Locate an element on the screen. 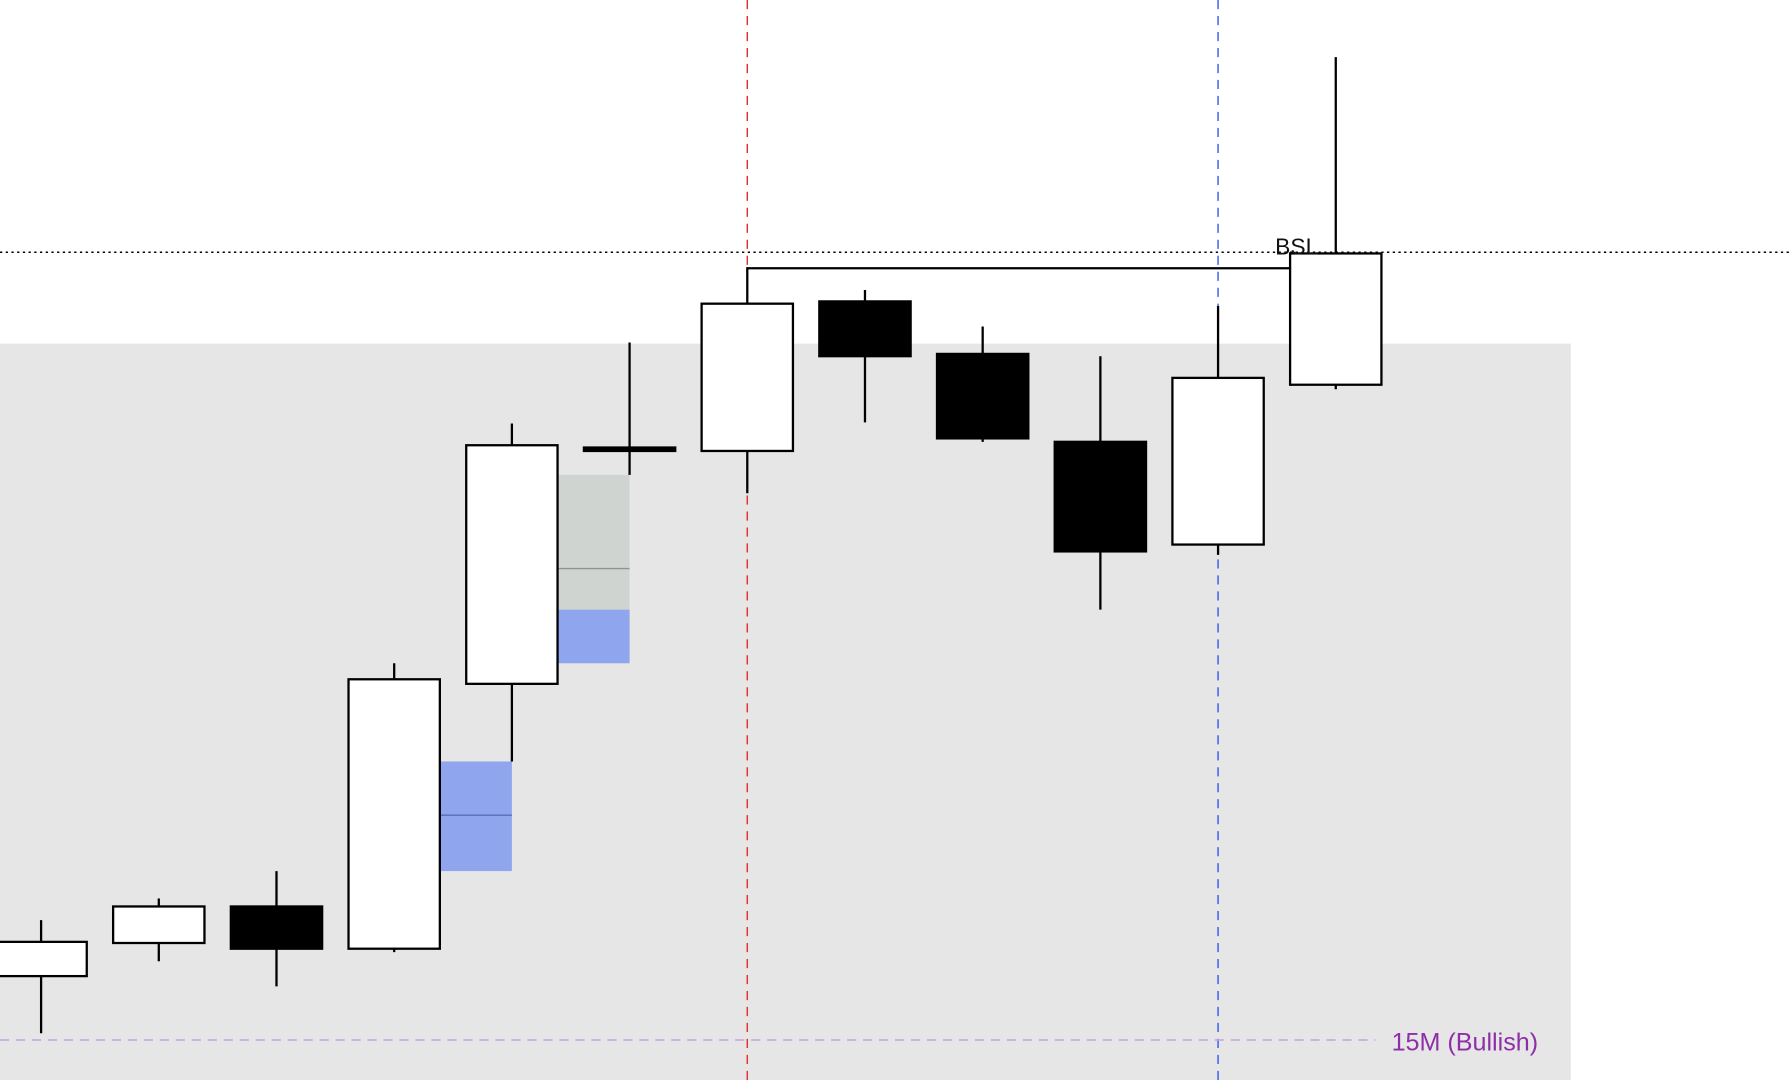 This screenshot has height=1080, width=1790. timeframe-bias-label: 15M (Bullish) is located at coordinates (1465, 1042).